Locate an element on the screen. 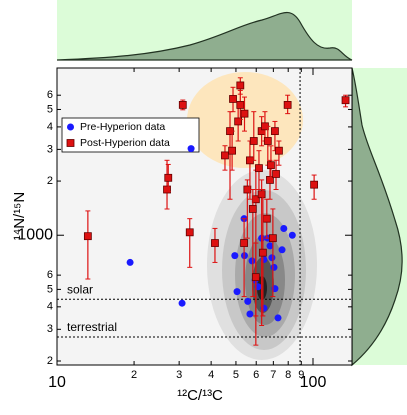  x-tick-label: 4 is located at coordinates (211, 375).